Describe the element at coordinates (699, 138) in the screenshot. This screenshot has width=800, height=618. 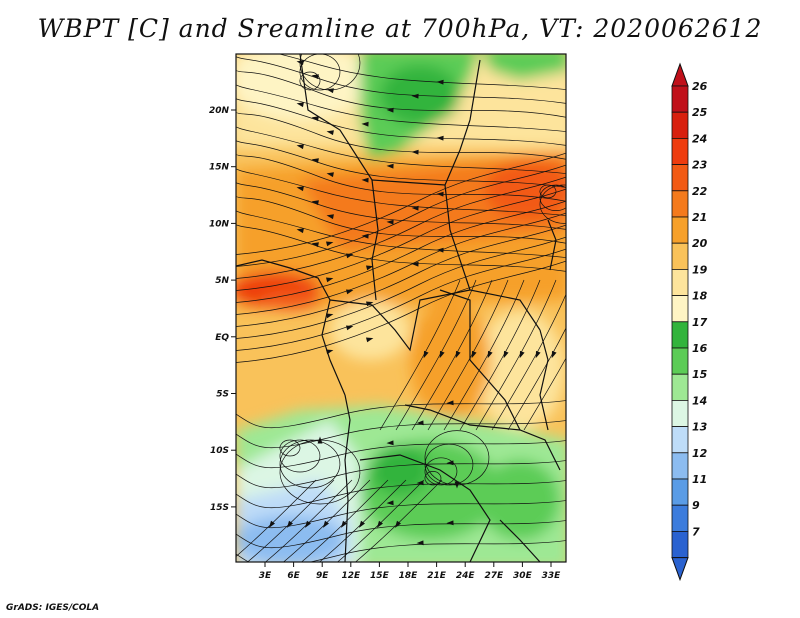
I see `colorbar-label: 24` at that location.